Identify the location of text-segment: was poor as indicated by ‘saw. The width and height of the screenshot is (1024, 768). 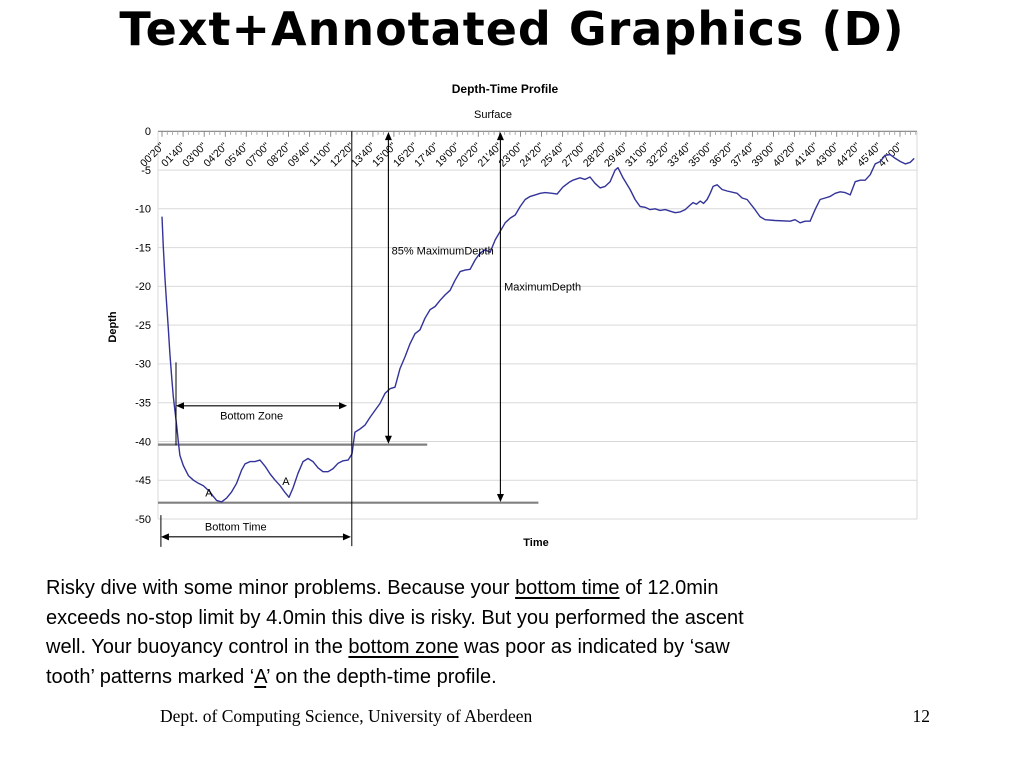
(594, 647).